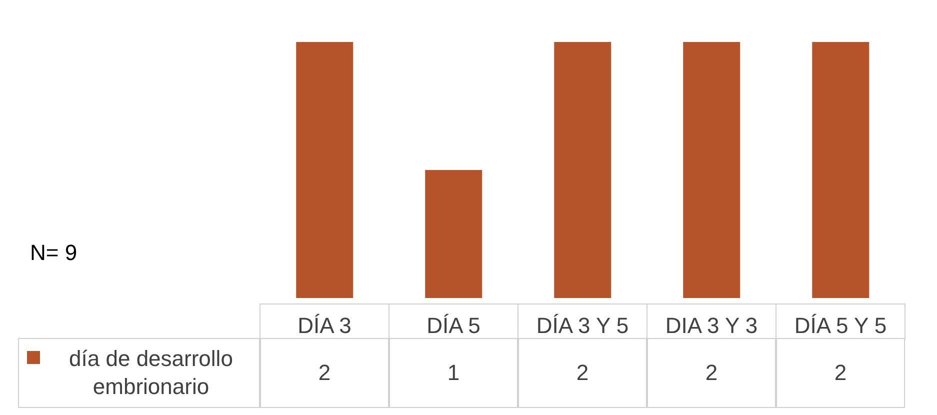 This screenshot has width=937, height=415. Describe the element at coordinates (453, 373) in the screenshot. I see `data-label: 1` at that location.